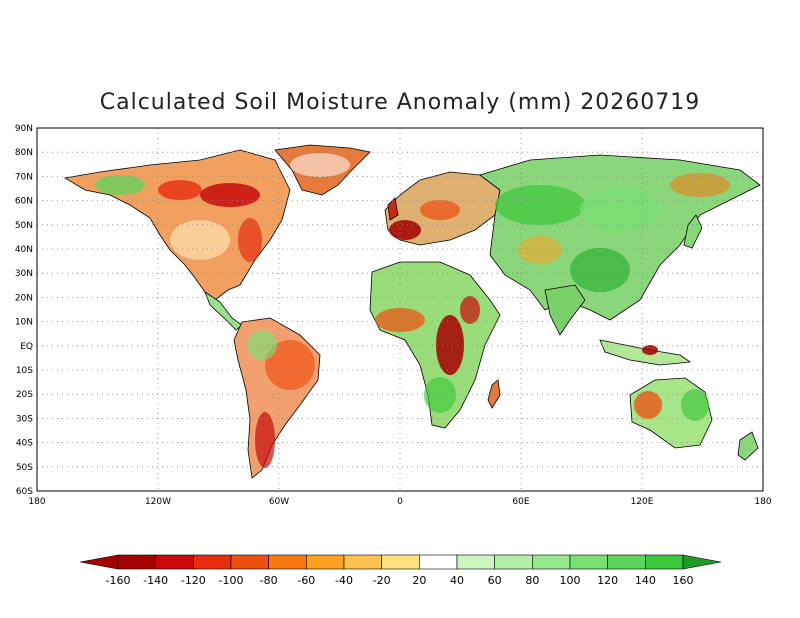 The image size is (800, 618). What do you see at coordinates (24, 250) in the screenshot?
I see `lat-label: 40N` at bounding box center [24, 250].